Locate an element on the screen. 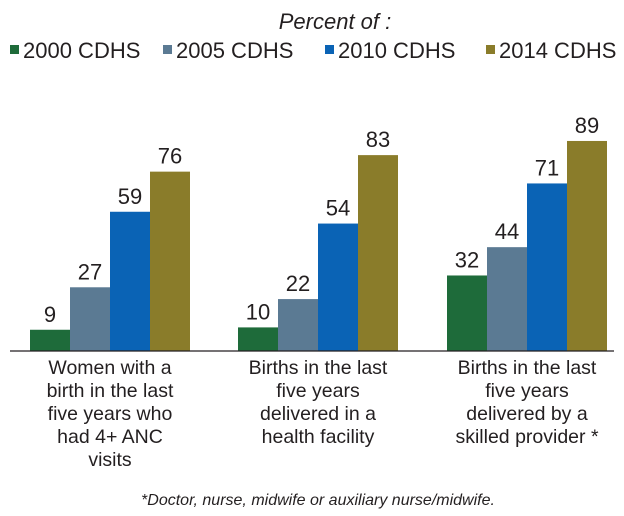 The image size is (624, 516). value-label-group1-series1: 9 is located at coordinates (50, 314).